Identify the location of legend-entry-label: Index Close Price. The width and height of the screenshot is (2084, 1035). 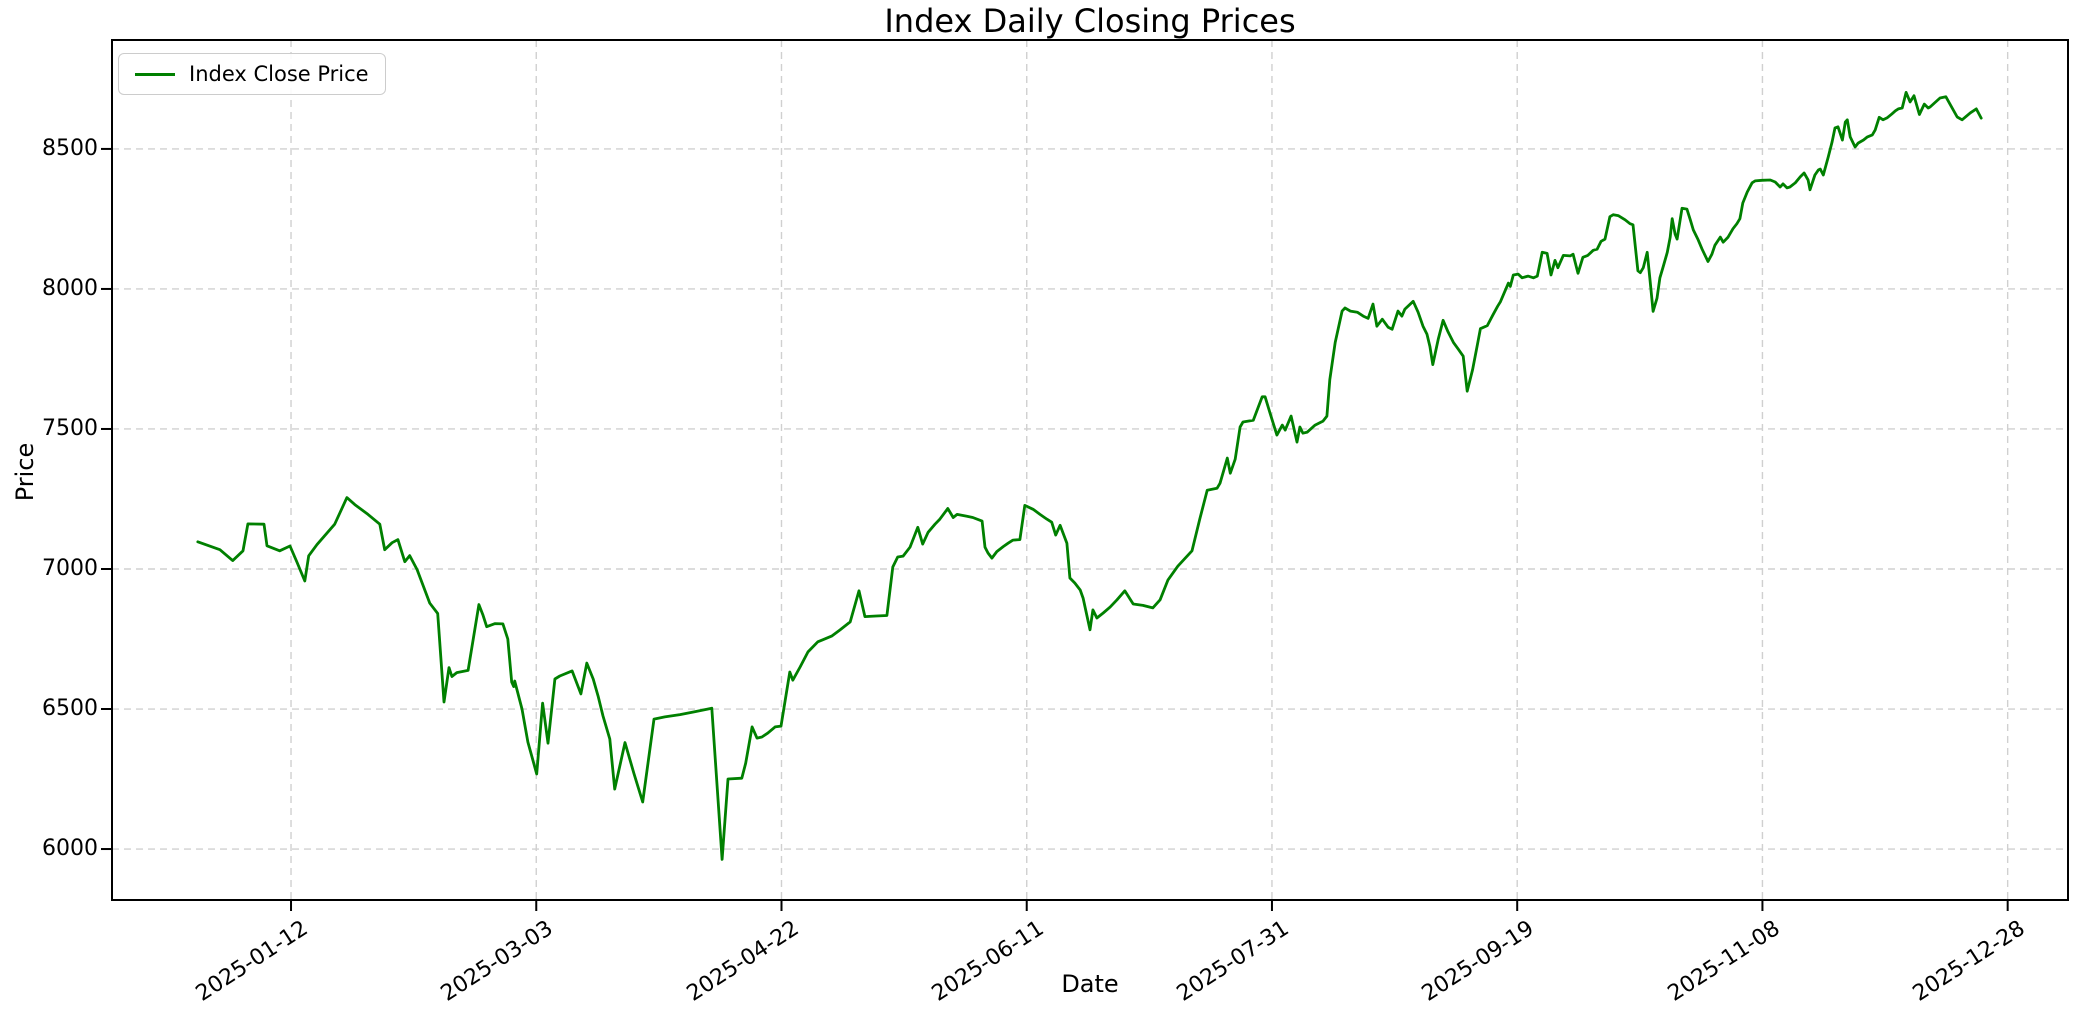
(279, 74).